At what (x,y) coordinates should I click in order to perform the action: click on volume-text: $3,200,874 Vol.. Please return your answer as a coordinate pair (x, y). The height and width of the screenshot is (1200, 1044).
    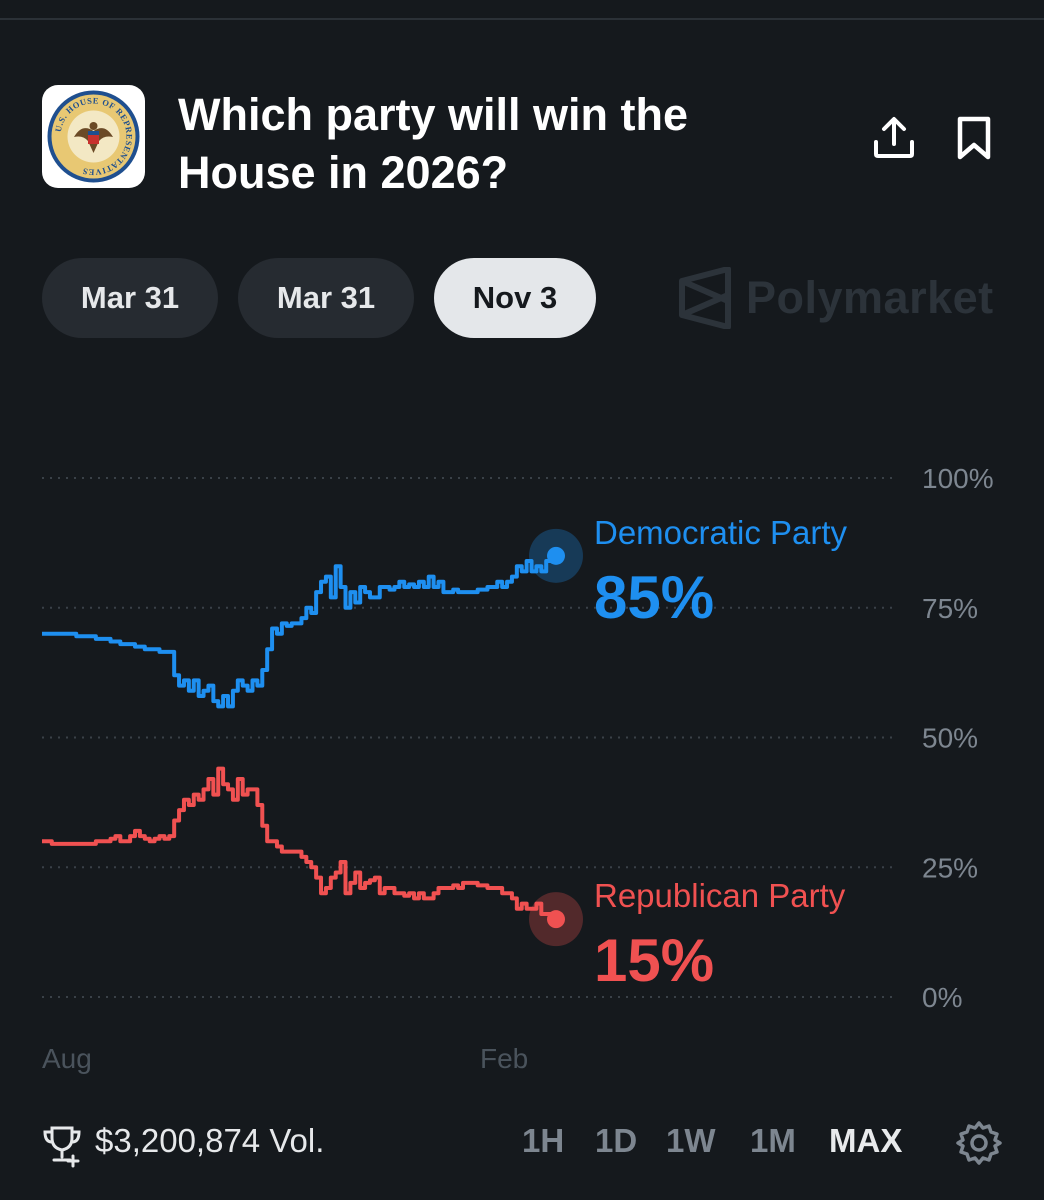
    Looking at the image, I should click on (210, 1140).